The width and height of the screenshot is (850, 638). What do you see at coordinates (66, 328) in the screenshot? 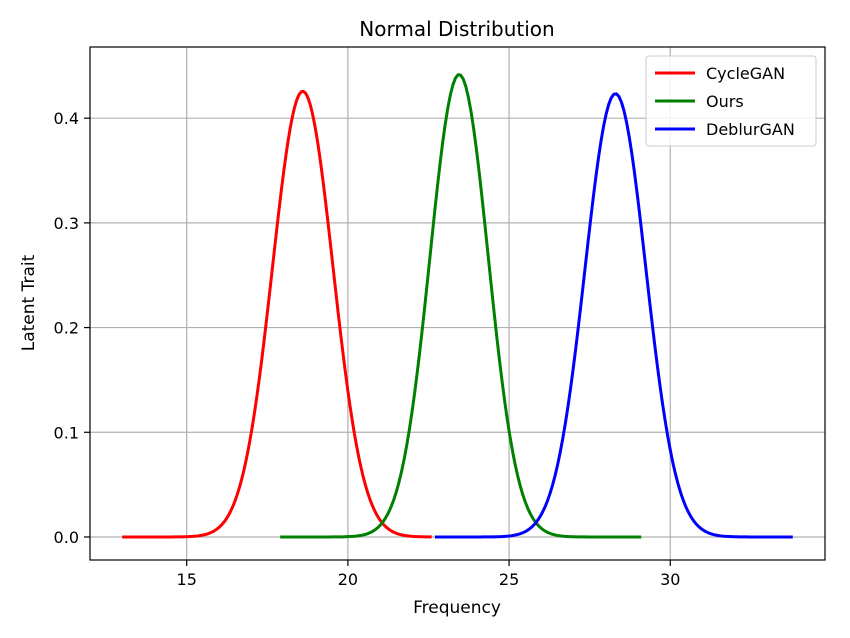
I see `y-tick-label: 0.2` at bounding box center [66, 328].